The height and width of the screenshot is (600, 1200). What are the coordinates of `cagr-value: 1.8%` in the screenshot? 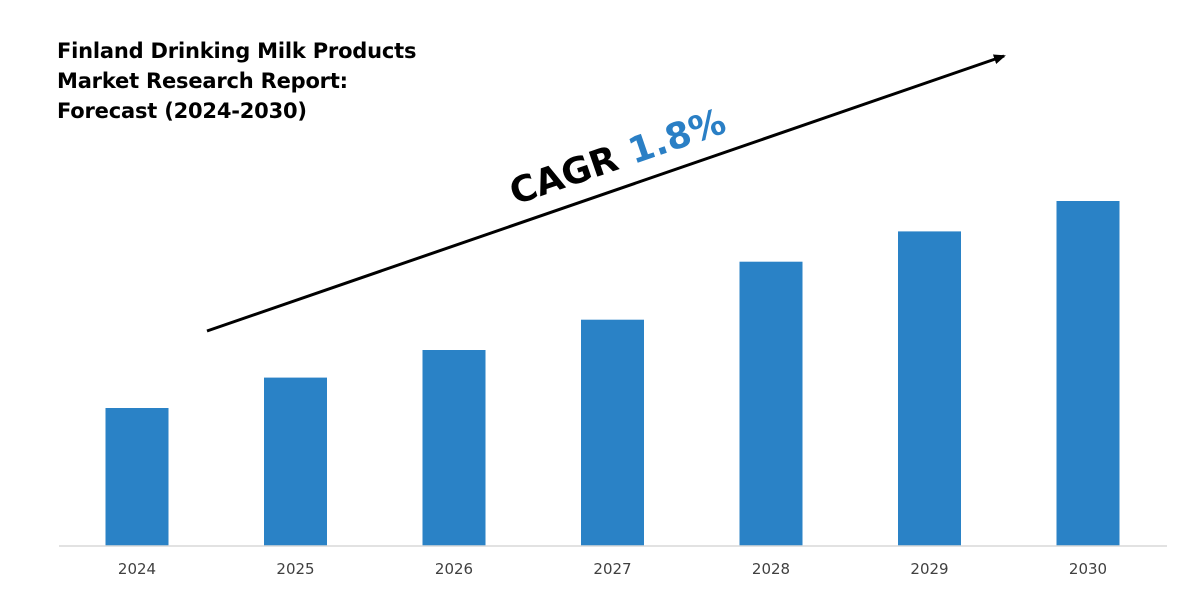 It's located at (677, 136).